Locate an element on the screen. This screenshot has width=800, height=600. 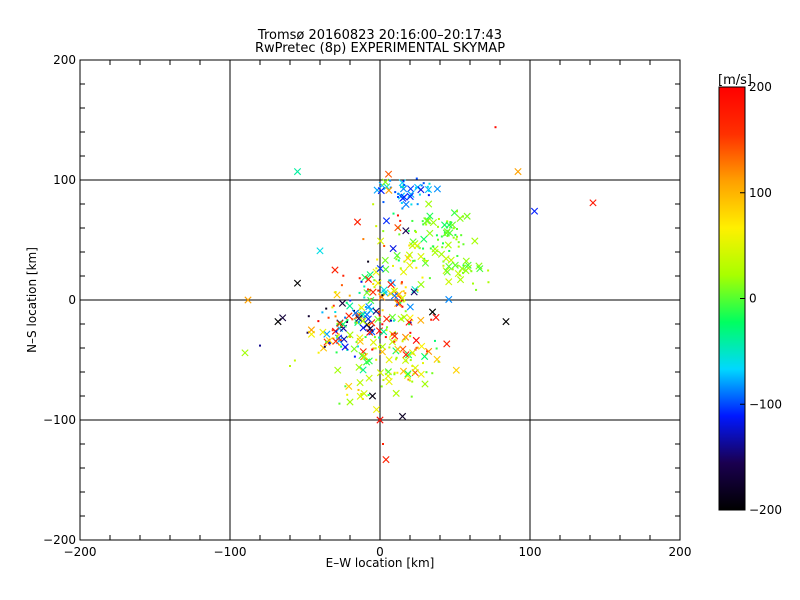
y-axis-label: N–S location [km] is located at coordinates (32, 300).